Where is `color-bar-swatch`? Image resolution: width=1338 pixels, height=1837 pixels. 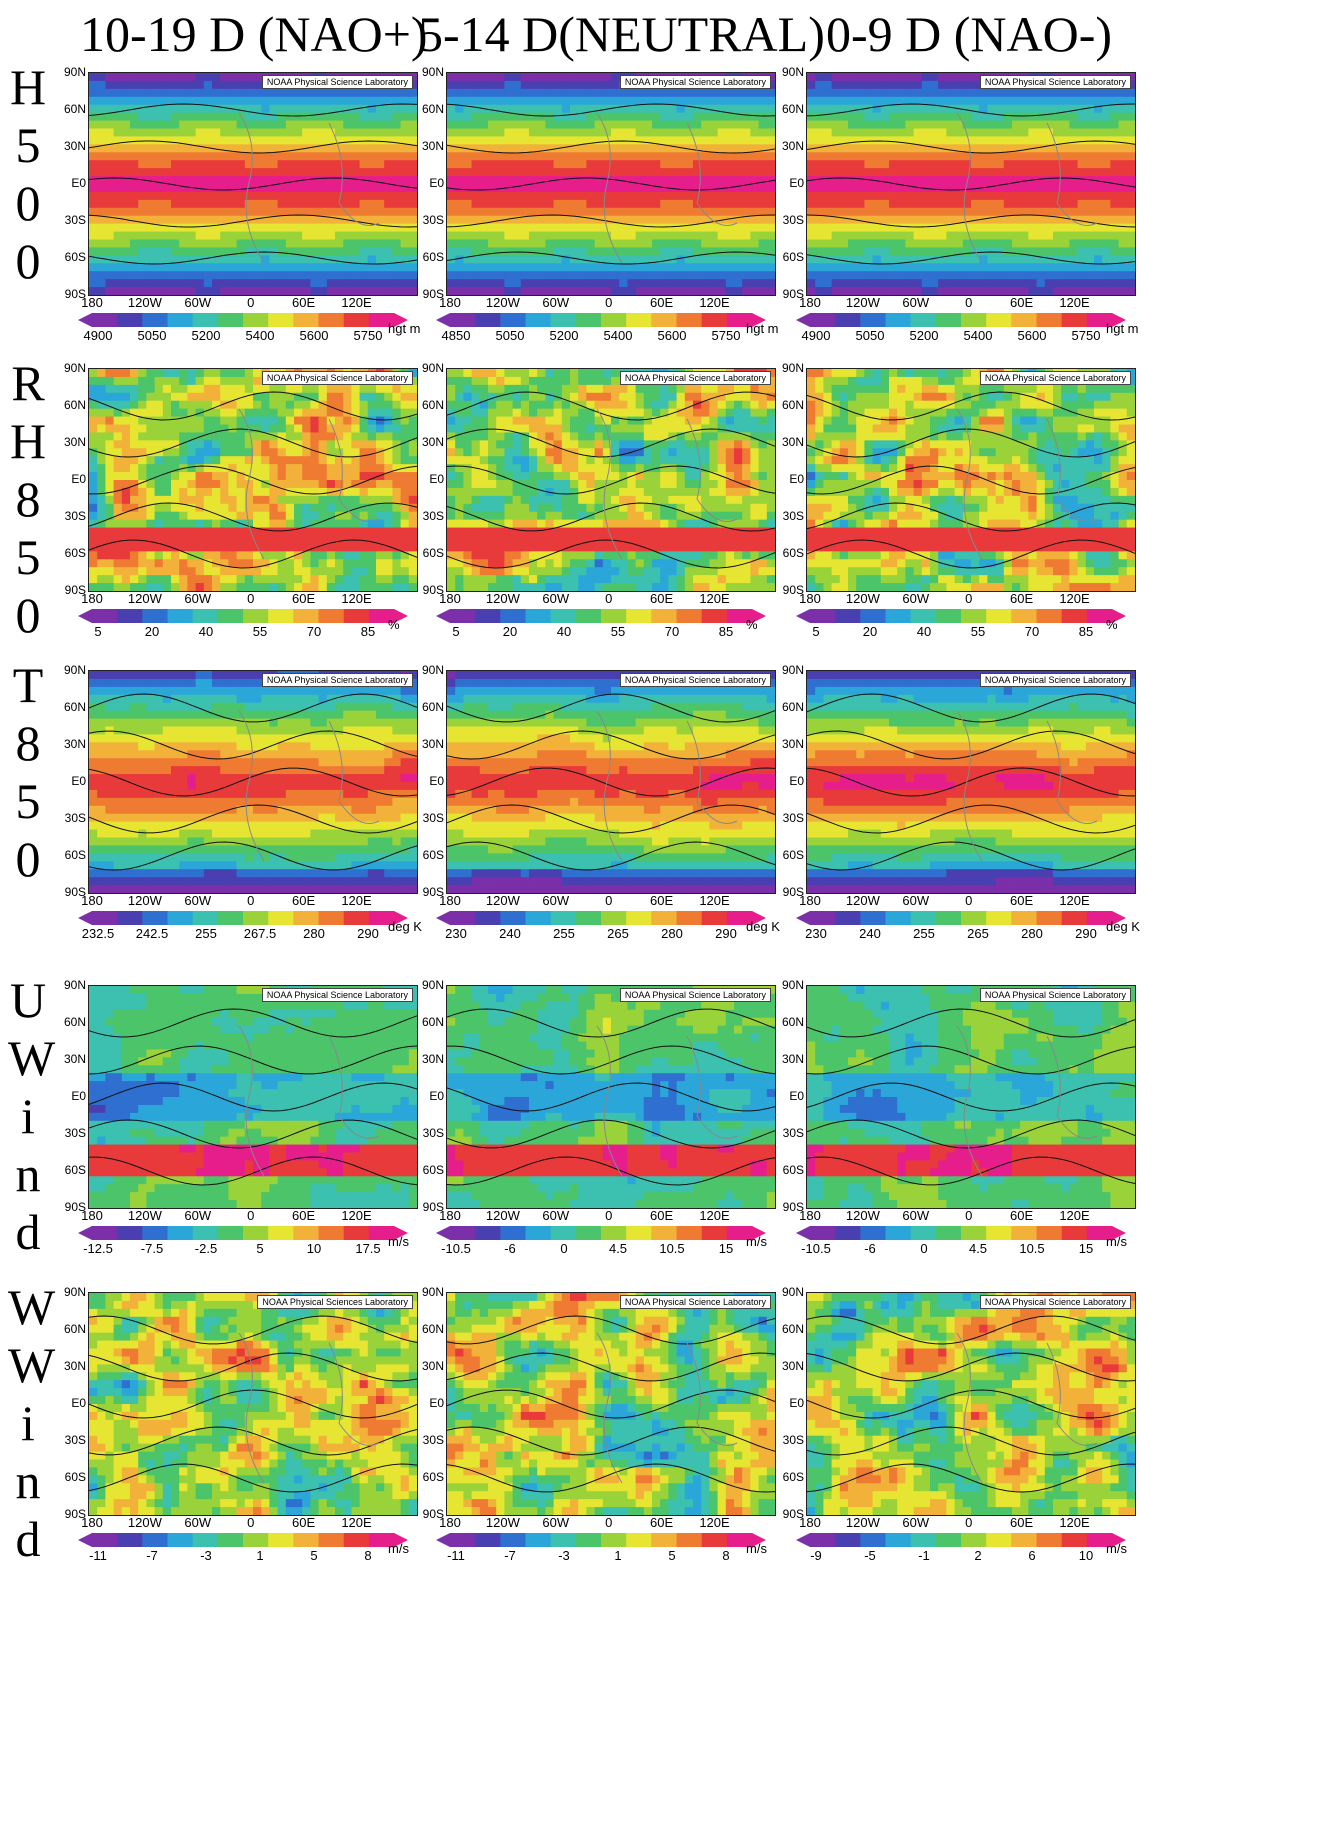
color-bar-swatch is located at coordinates (205, 320).